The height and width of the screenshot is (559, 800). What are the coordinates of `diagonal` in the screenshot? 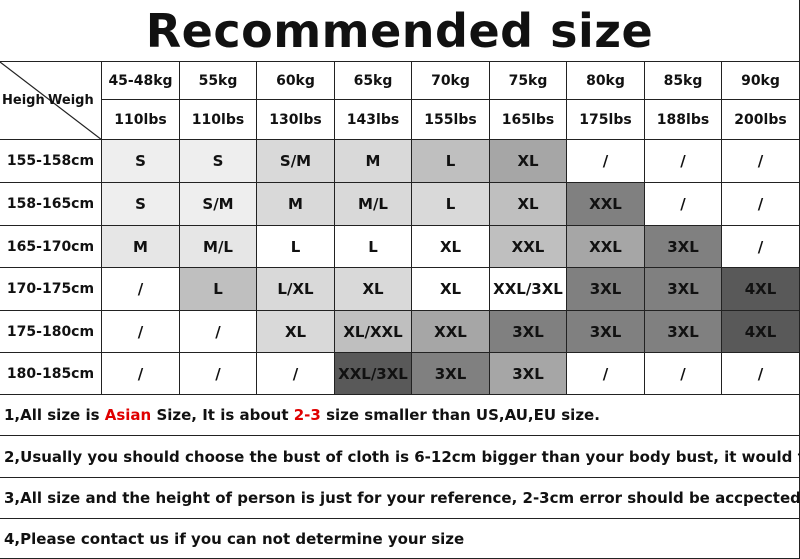 It's located at (51, 101).